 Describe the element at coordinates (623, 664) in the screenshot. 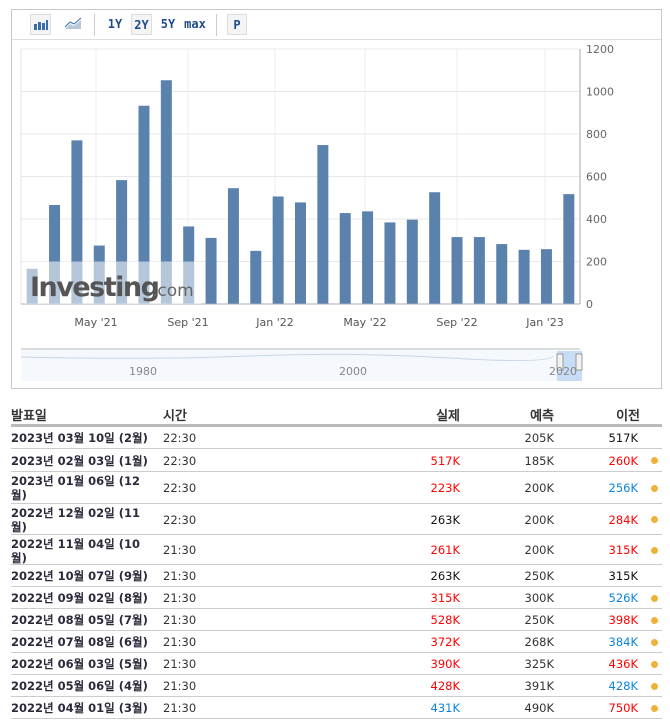

I see `previous-value: 436K` at that location.